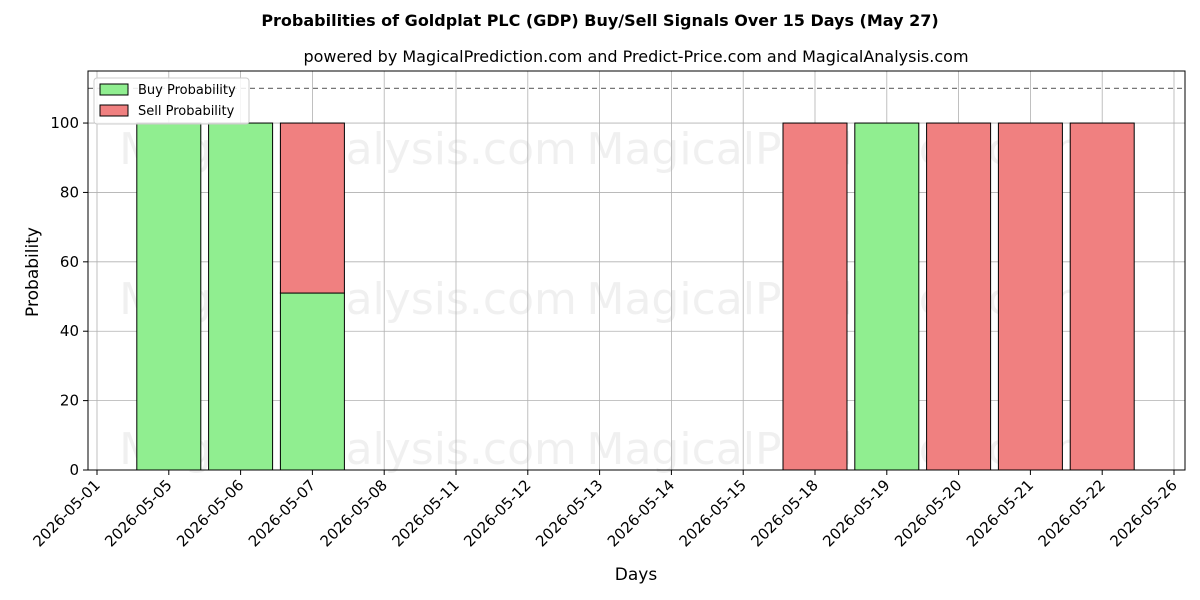  What do you see at coordinates (69, 401) in the screenshot?
I see `y-tick-label: 20` at bounding box center [69, 401].